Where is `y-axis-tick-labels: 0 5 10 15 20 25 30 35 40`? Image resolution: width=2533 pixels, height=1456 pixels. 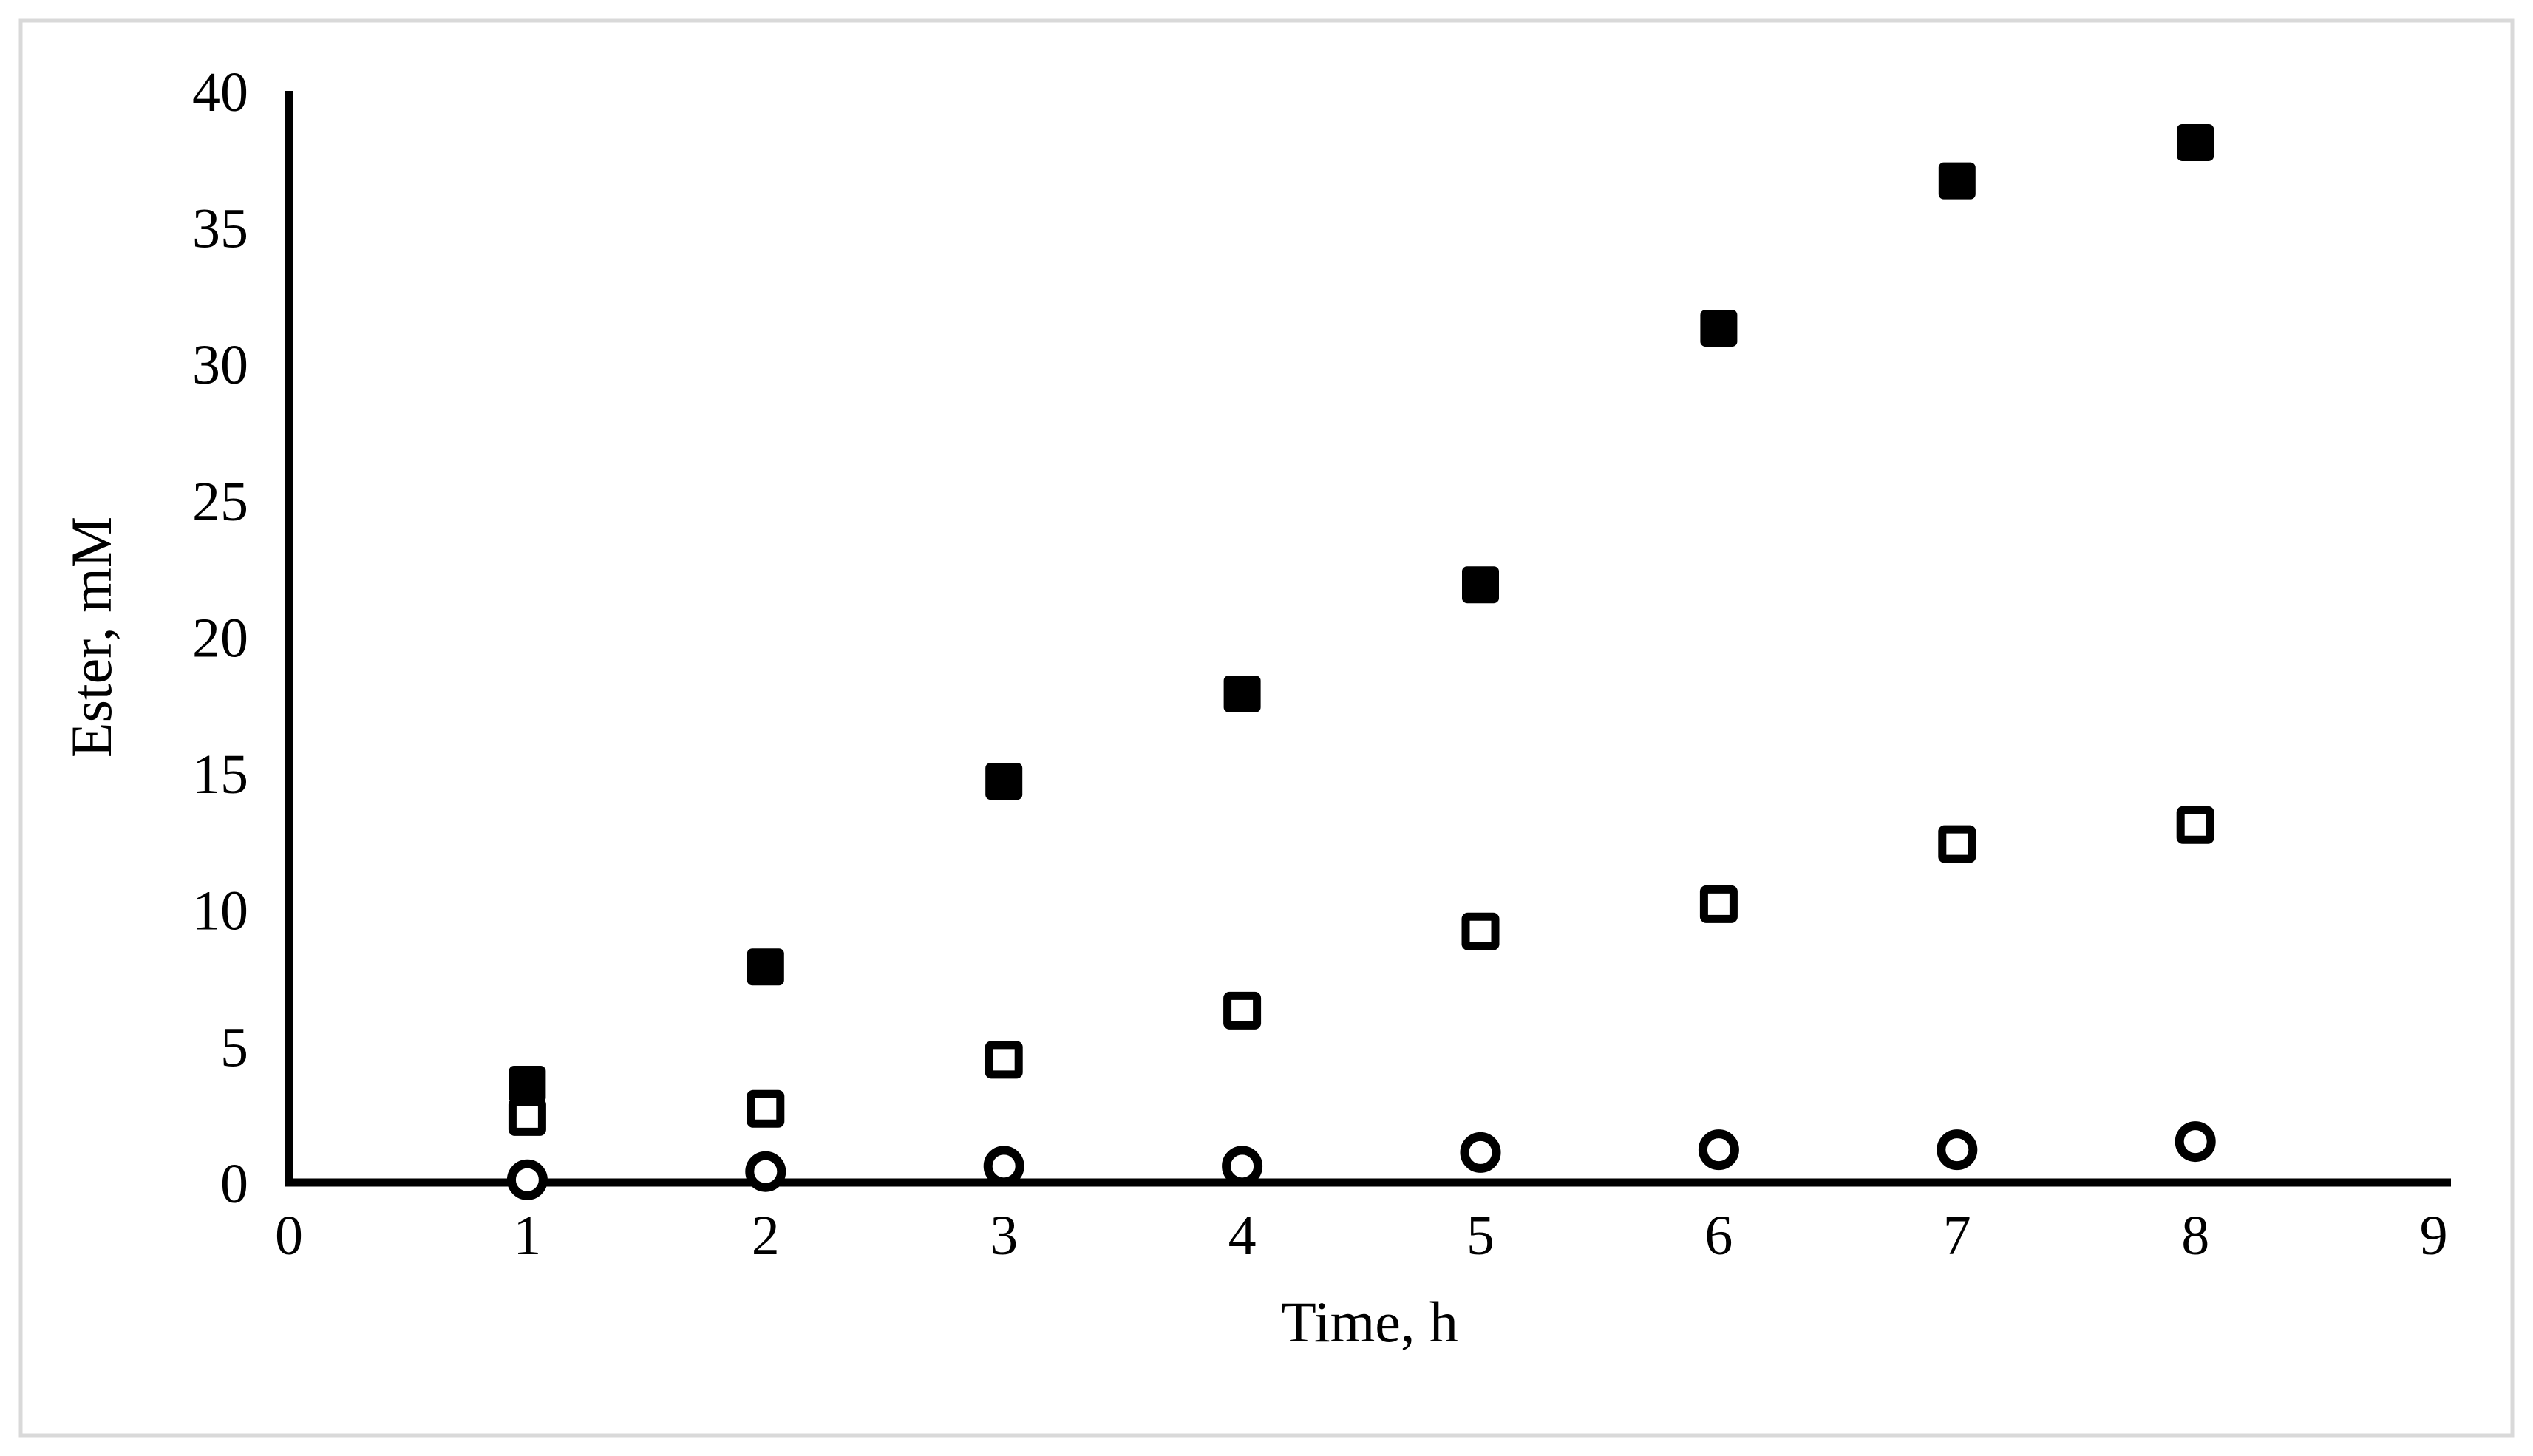
y-axis-tick-labels: 0 5 10 15 20 25 30 35 40 is located at coordinates (220, 638).